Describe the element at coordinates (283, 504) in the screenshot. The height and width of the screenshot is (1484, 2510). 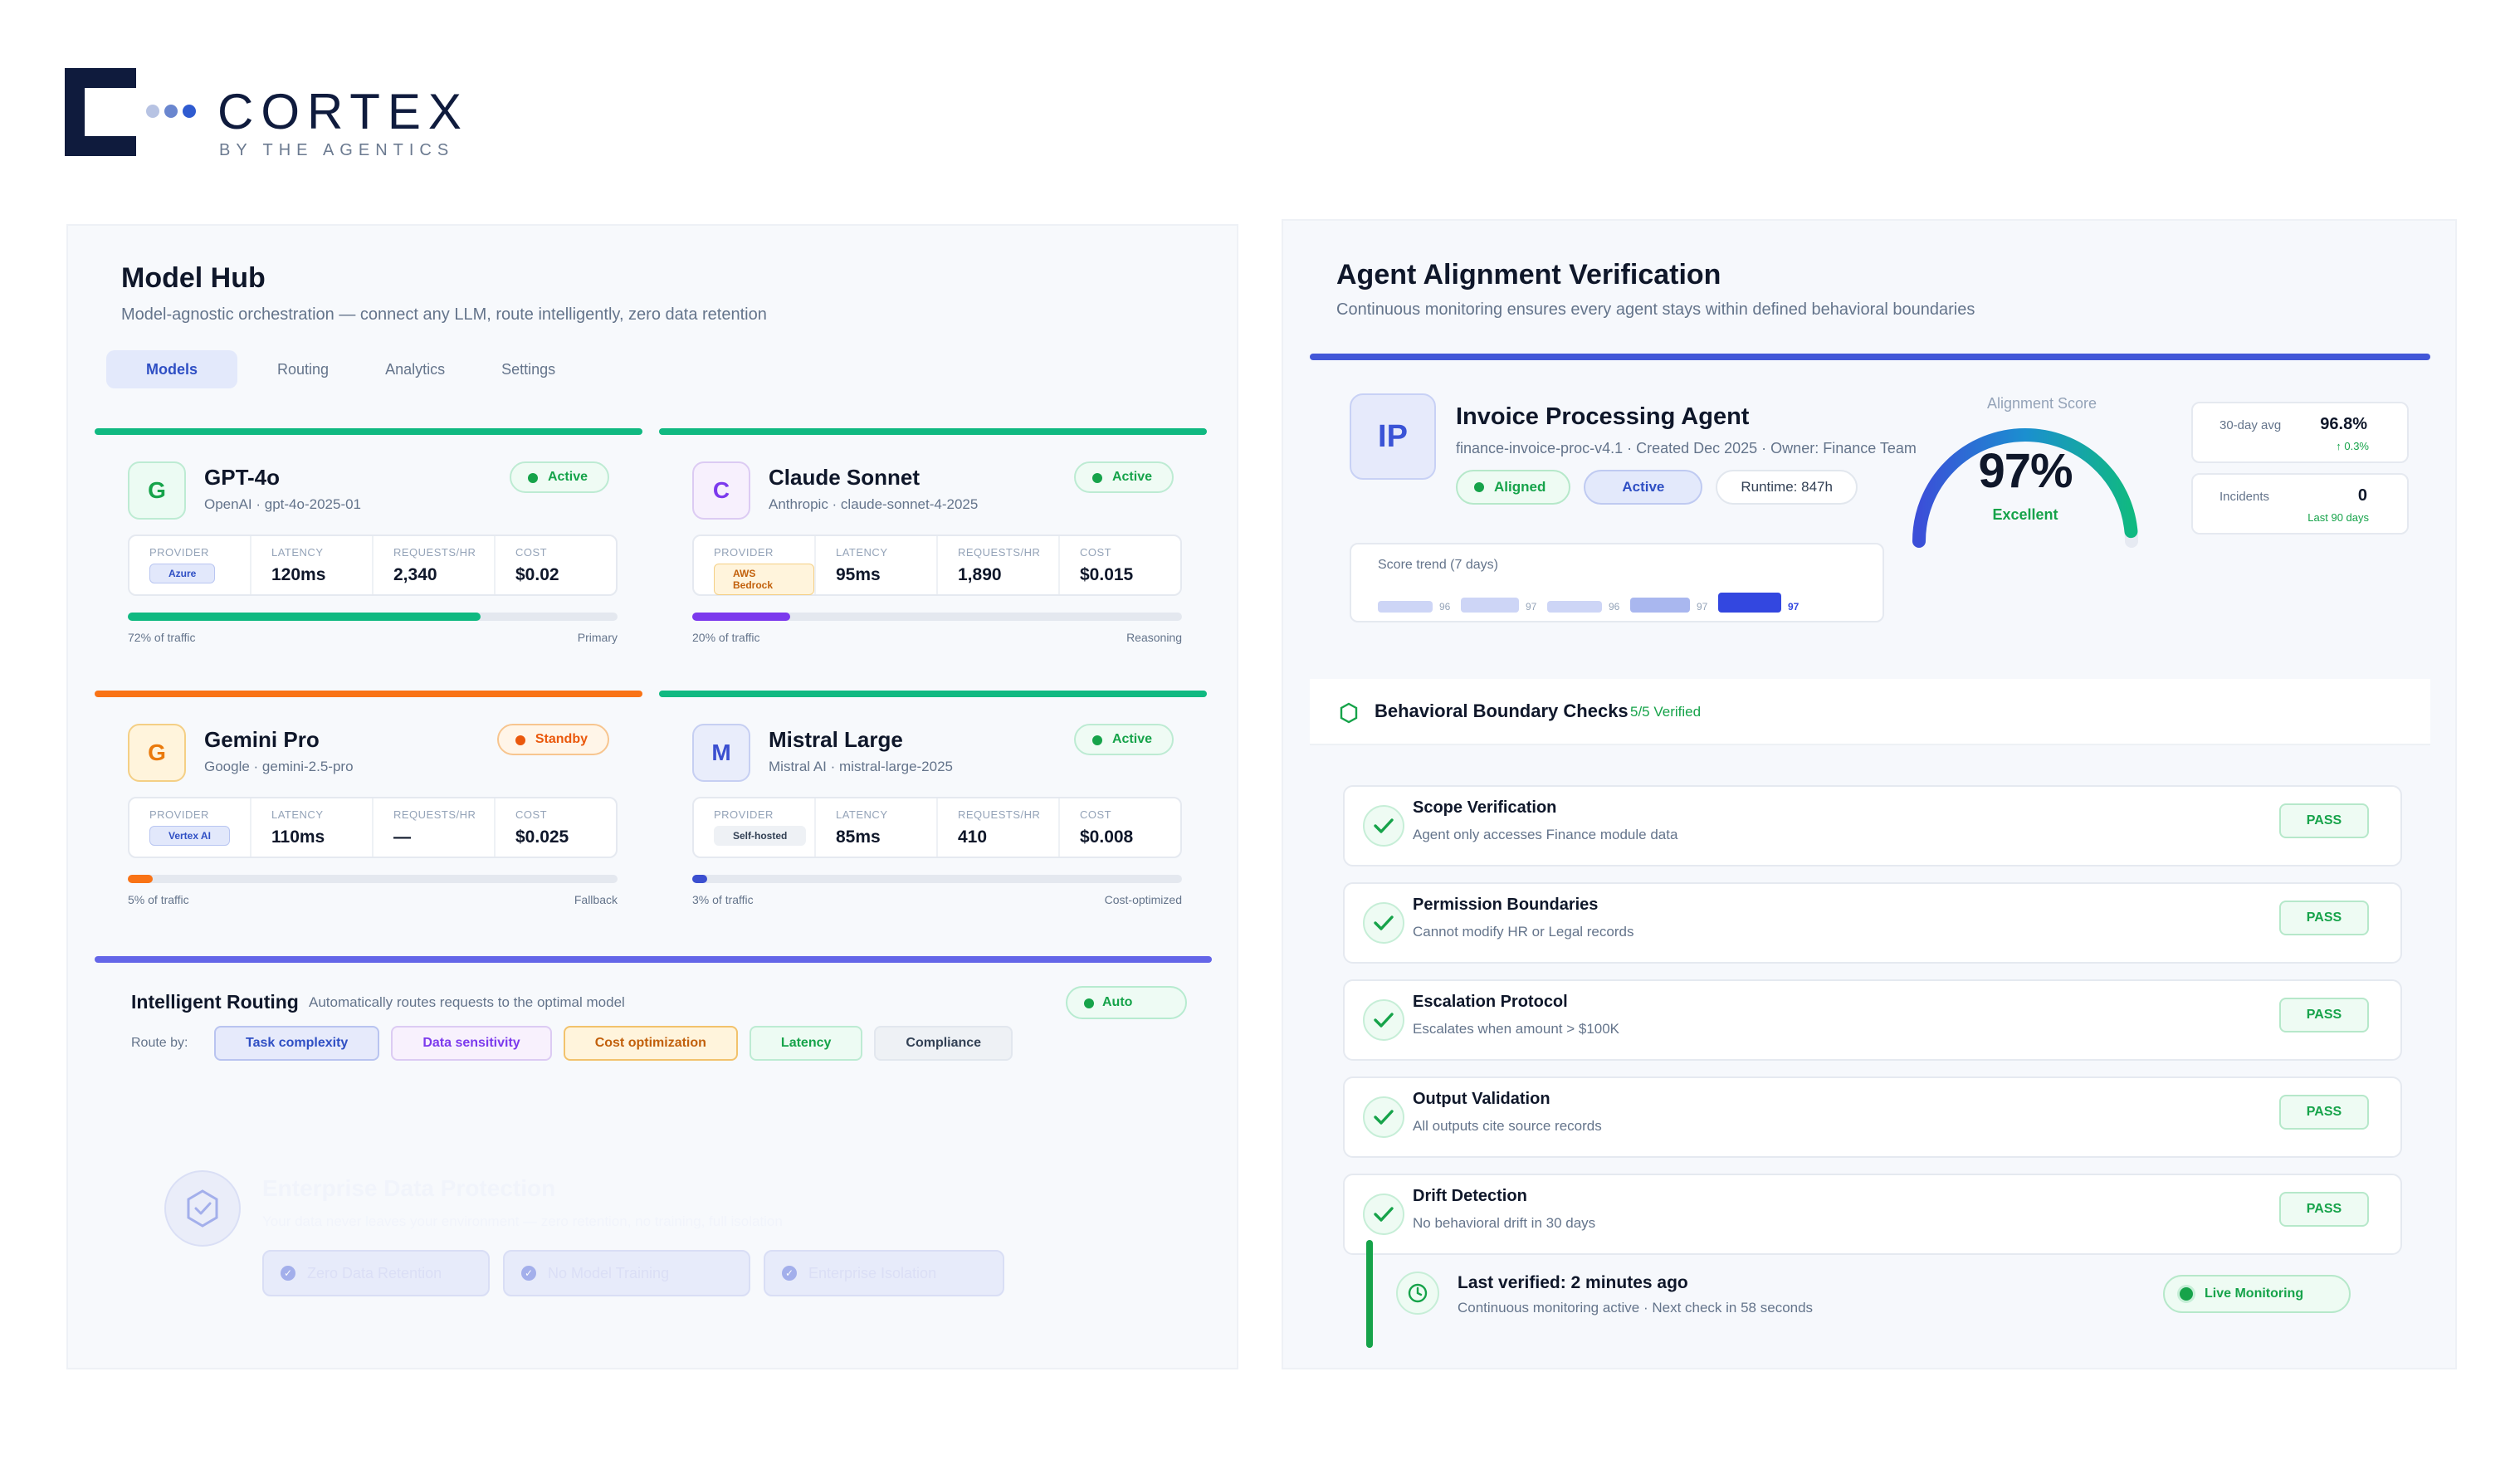
I see `model-id: OpenAI · gpt-4o-2025-01` at that location.